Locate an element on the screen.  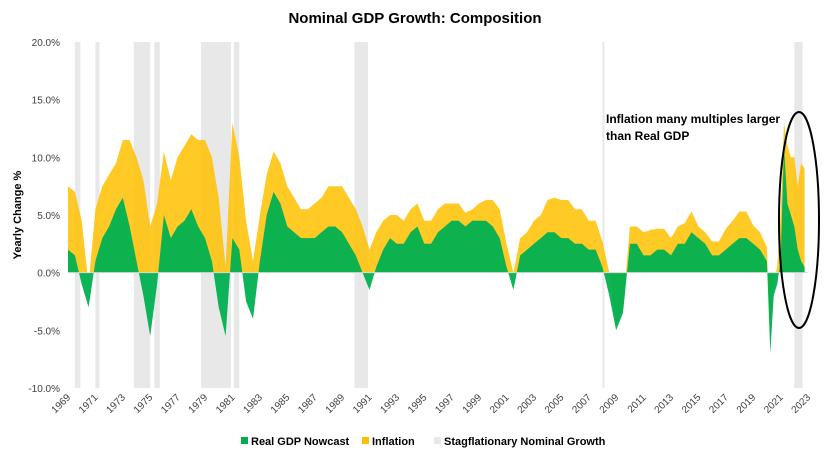
annotation-line-1: Inflation many multiples larger is located at coordinates (693, 119).